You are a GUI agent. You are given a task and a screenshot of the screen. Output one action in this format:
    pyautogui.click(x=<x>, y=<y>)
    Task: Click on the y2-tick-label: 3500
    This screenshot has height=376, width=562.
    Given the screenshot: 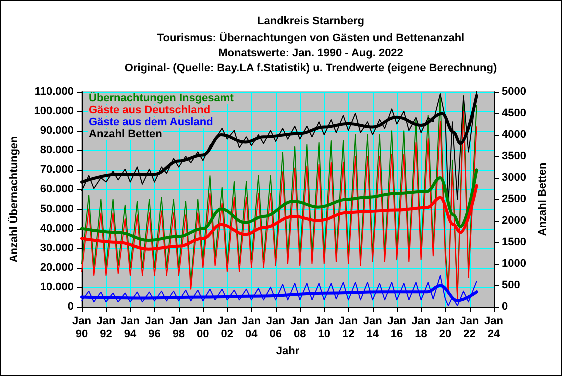 What is the action you would take?
    pyautogui.click(x=514, y=156)
    